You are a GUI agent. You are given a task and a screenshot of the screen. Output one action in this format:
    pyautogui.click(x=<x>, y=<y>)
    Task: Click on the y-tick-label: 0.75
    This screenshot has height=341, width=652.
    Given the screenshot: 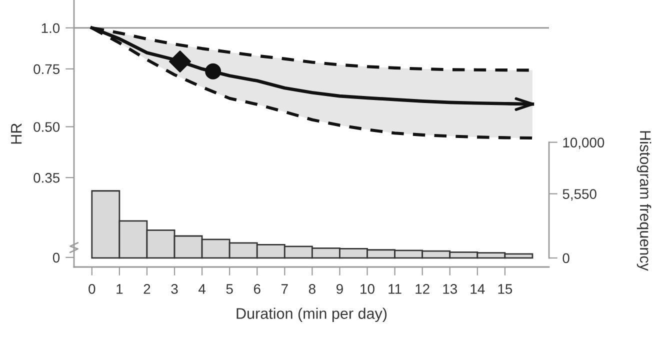 What is the action you would take?
    pyautogui.click(x=47, y=69)
    